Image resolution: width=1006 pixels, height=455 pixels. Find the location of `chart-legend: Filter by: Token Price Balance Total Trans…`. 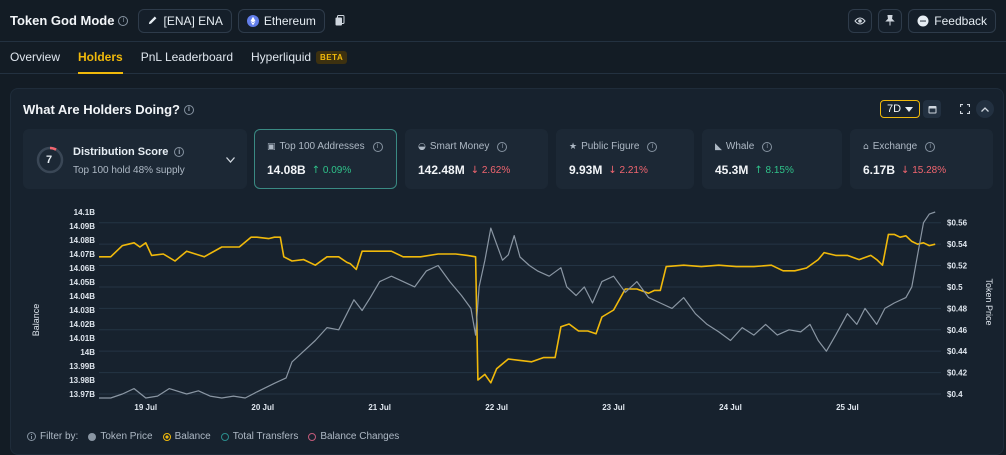

chart-legend: Filter by: Token Price Balance Total Trans… is located at coordinates (213, 436).